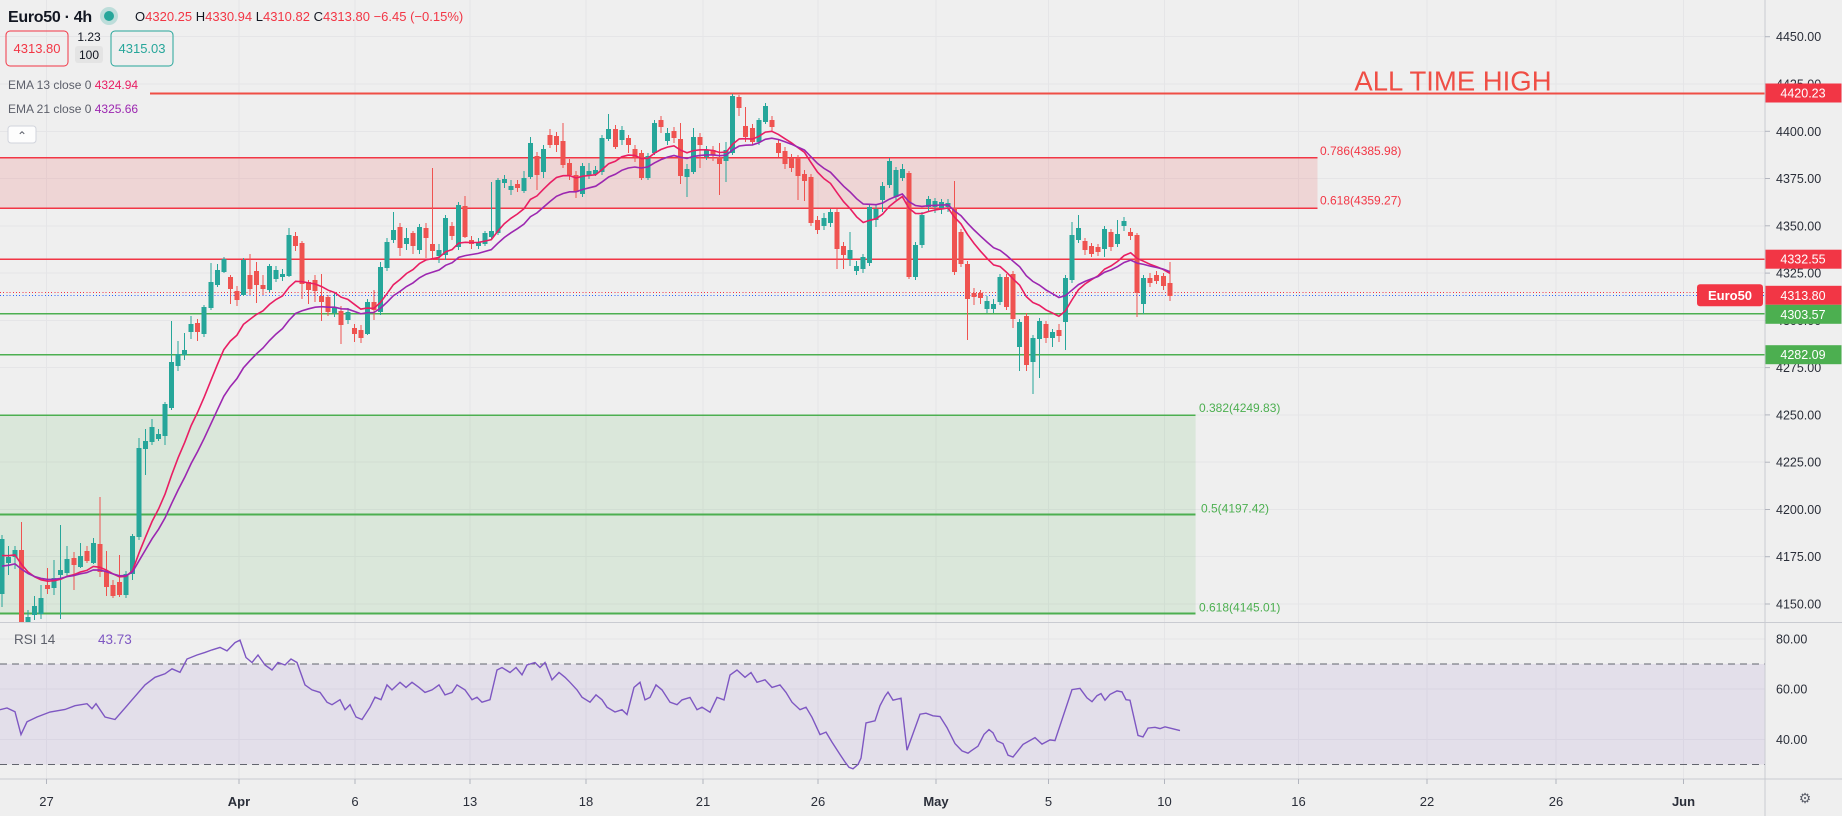 The width and height of the screenshot is (1842, 816). I want to click on svg-text: 40.00, so click(1791, 740).